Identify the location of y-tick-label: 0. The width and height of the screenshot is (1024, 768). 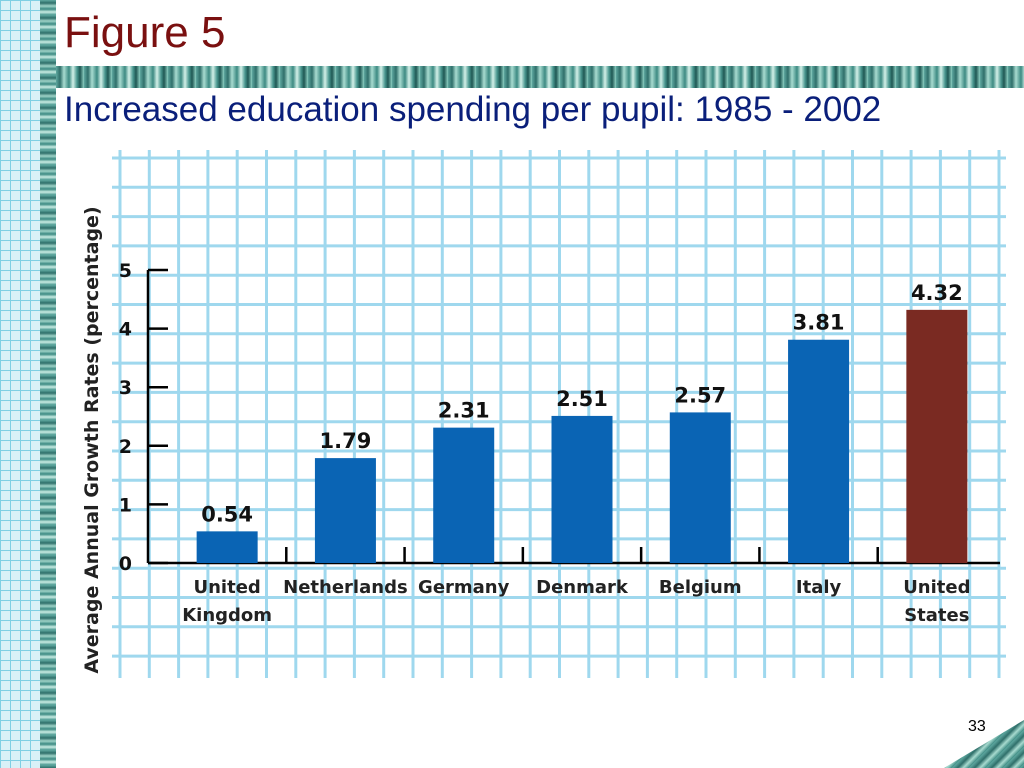
(125, 564).